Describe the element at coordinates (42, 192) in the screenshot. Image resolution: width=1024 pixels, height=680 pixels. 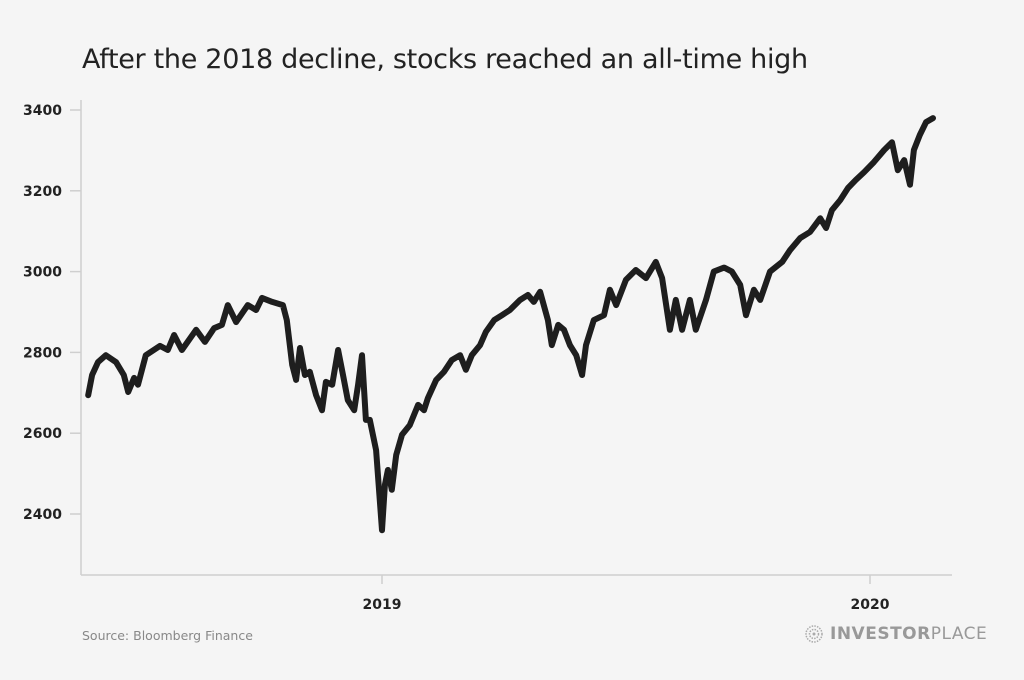
I see `y-tick-label: 3200` at that location.